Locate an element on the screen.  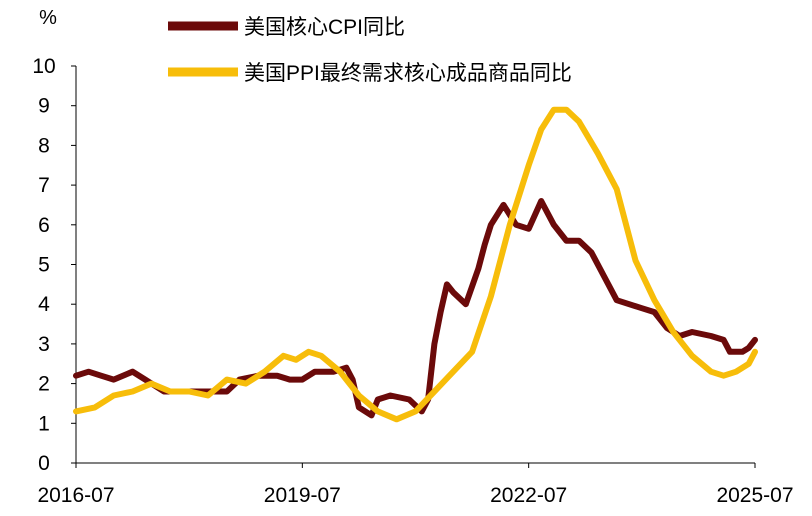
y-tick-label: 0 is located at coordinates (44, 463).